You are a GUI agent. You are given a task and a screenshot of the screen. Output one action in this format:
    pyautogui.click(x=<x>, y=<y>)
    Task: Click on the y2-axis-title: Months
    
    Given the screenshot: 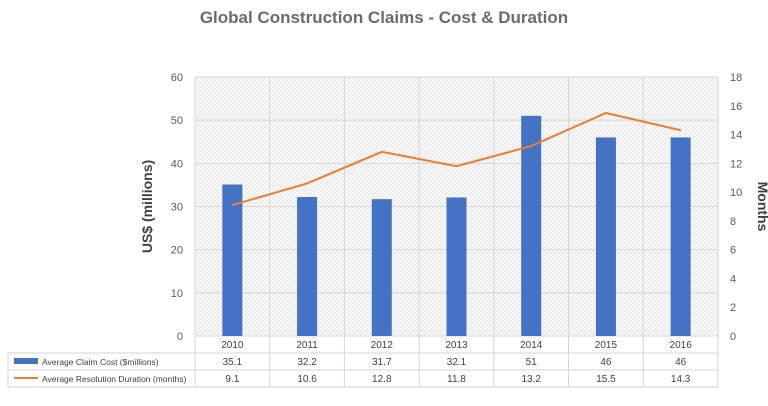 What is the action you would take?
    pyautogui.click(x=761, y=207)
    